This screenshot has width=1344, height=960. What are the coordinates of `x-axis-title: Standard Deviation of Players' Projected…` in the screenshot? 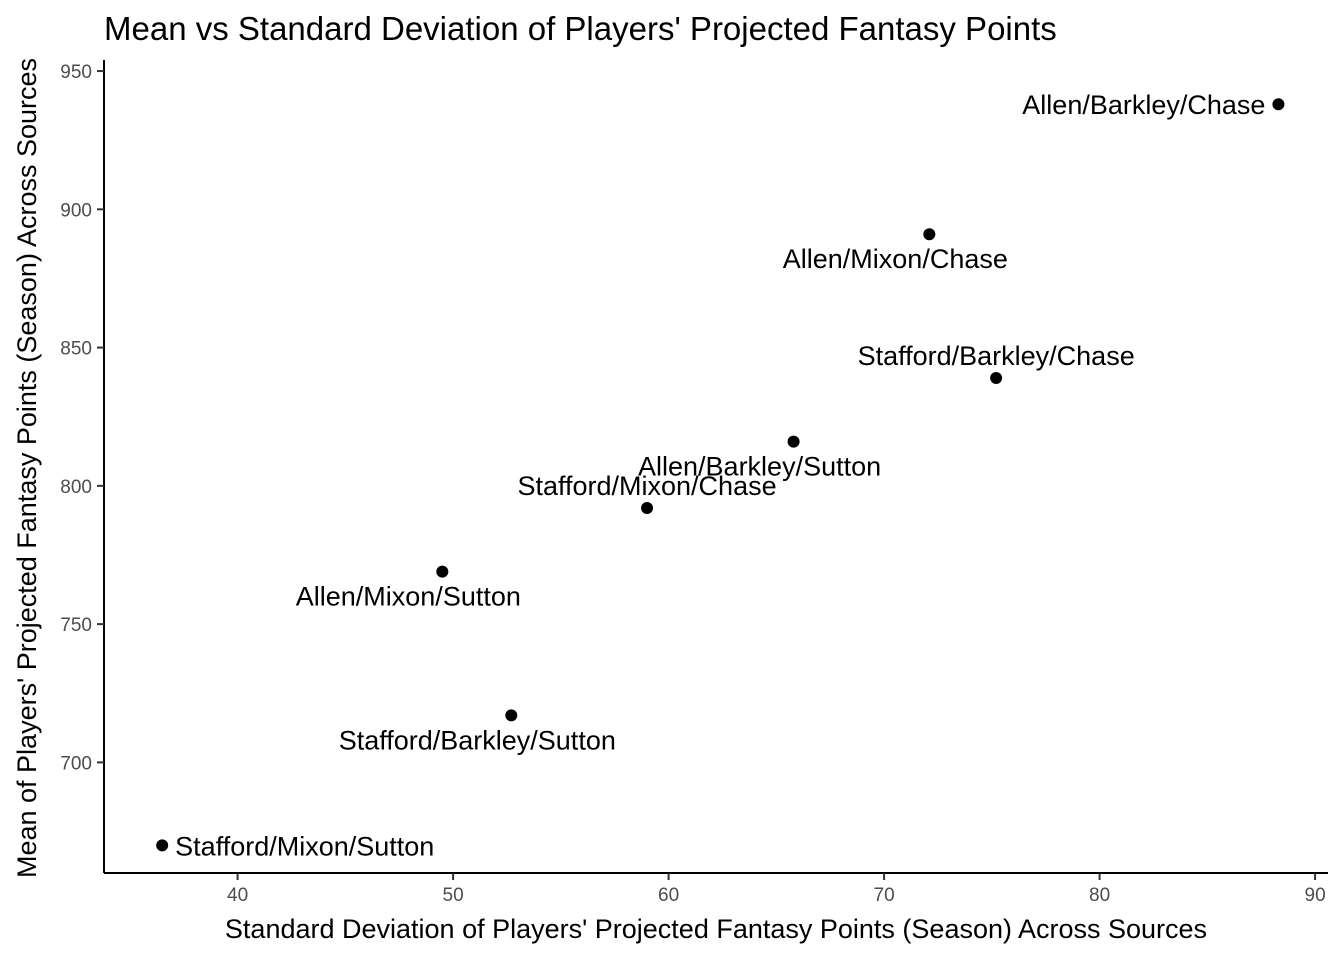 It's located at (716, 929).